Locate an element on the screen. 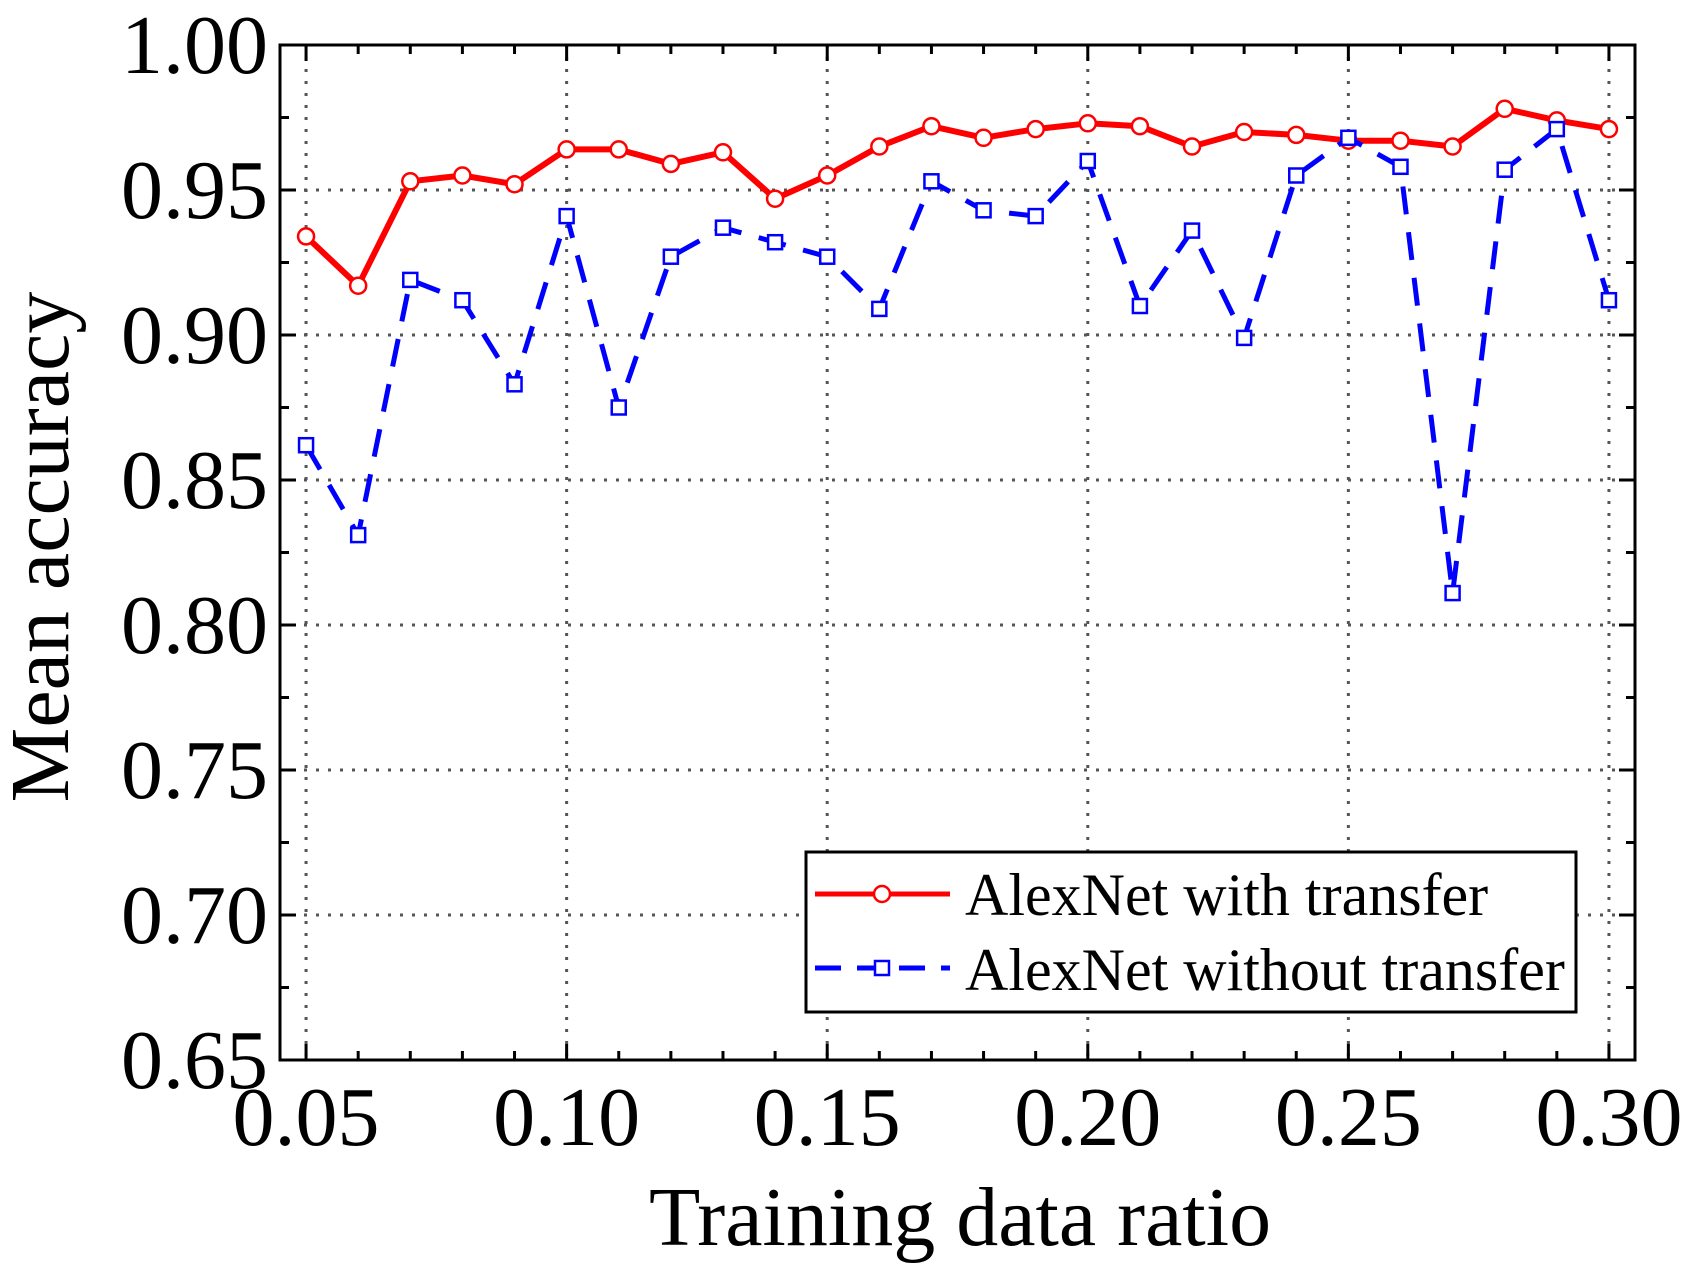  legend-label-without-transfer: AlexNet without transfer is located at coordinates (1265, 970).